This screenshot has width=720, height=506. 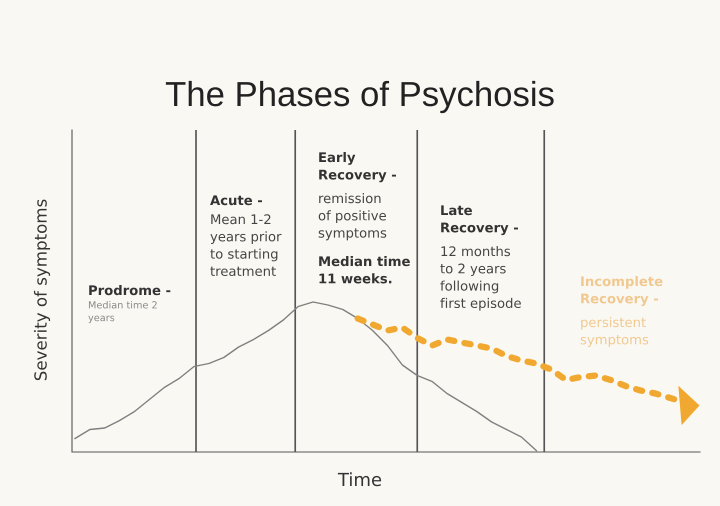 What do you see at coordinates (360, 97) in the screenshot?
I see `chart-title: The Phases of Psychosis` at bounding box center [360, 97].